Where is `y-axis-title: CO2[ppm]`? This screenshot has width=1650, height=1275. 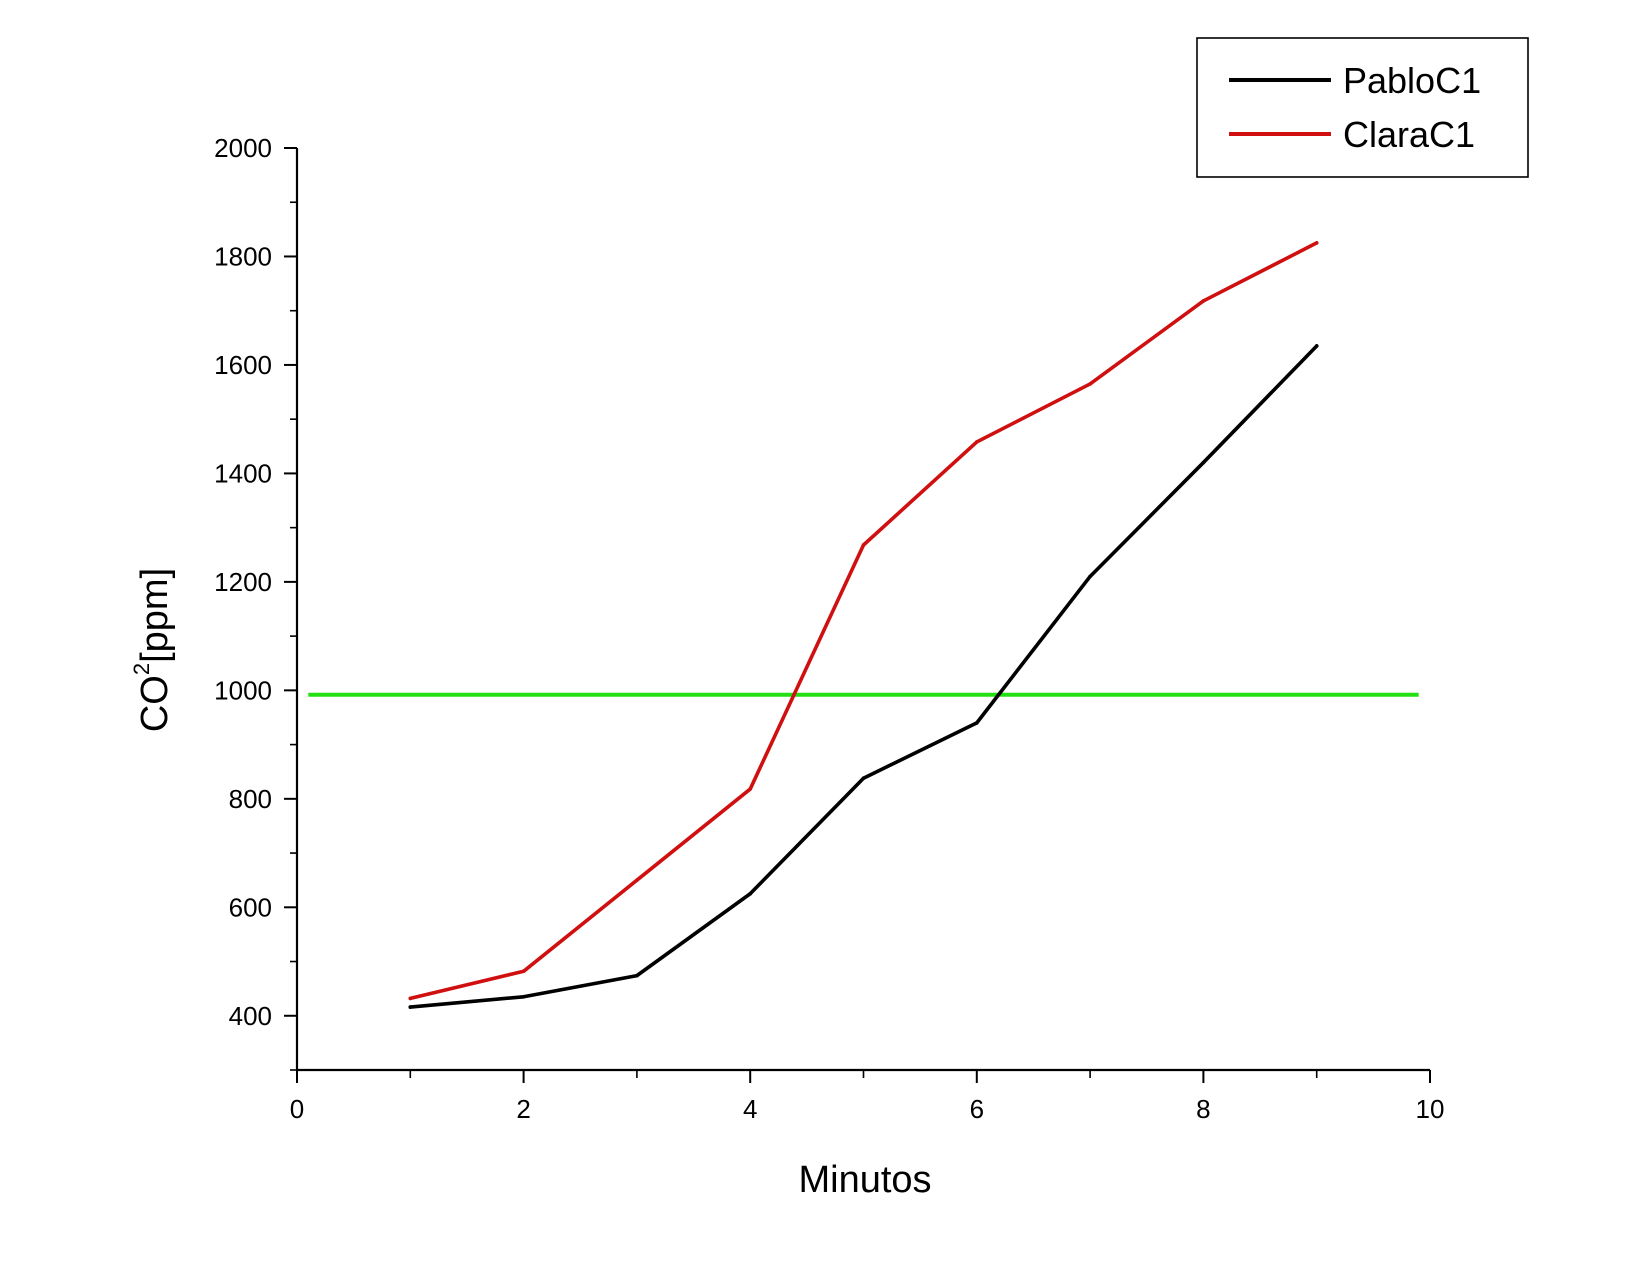
y-axis-title: CO2[ppm] is located at coordinates (152, 650).